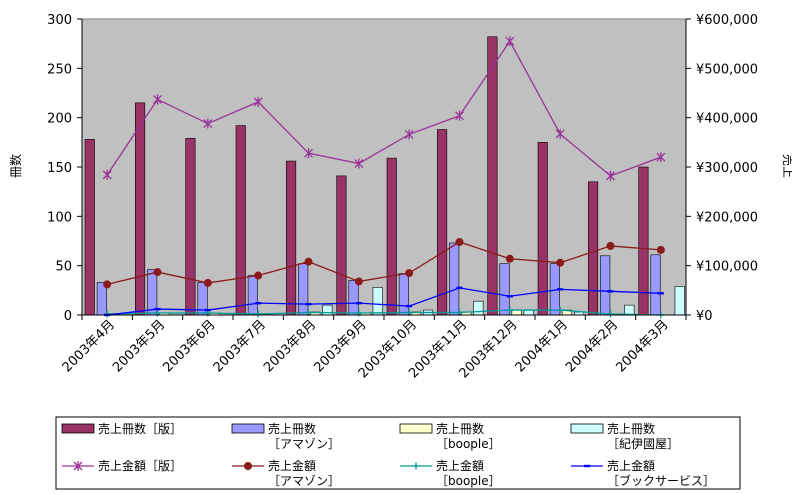 This screenshot has width=792, height=494. I want to click on x-tick-label: 2003年7月, so click(240, 346).